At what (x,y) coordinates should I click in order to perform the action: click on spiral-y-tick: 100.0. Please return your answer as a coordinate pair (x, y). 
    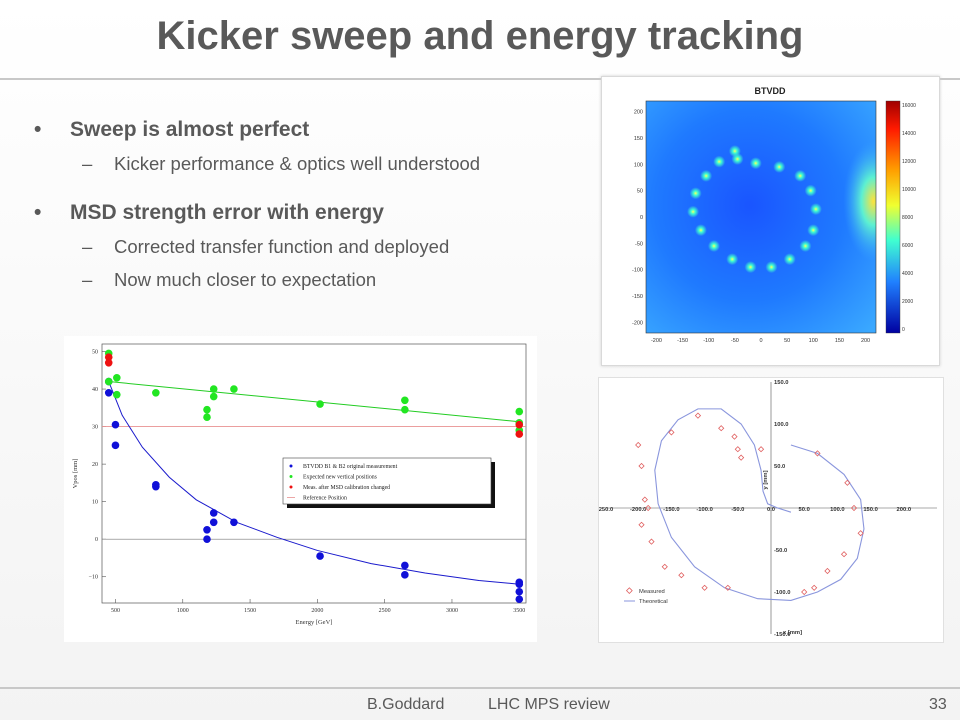
    Looking at the image, I should click on (781, 425).